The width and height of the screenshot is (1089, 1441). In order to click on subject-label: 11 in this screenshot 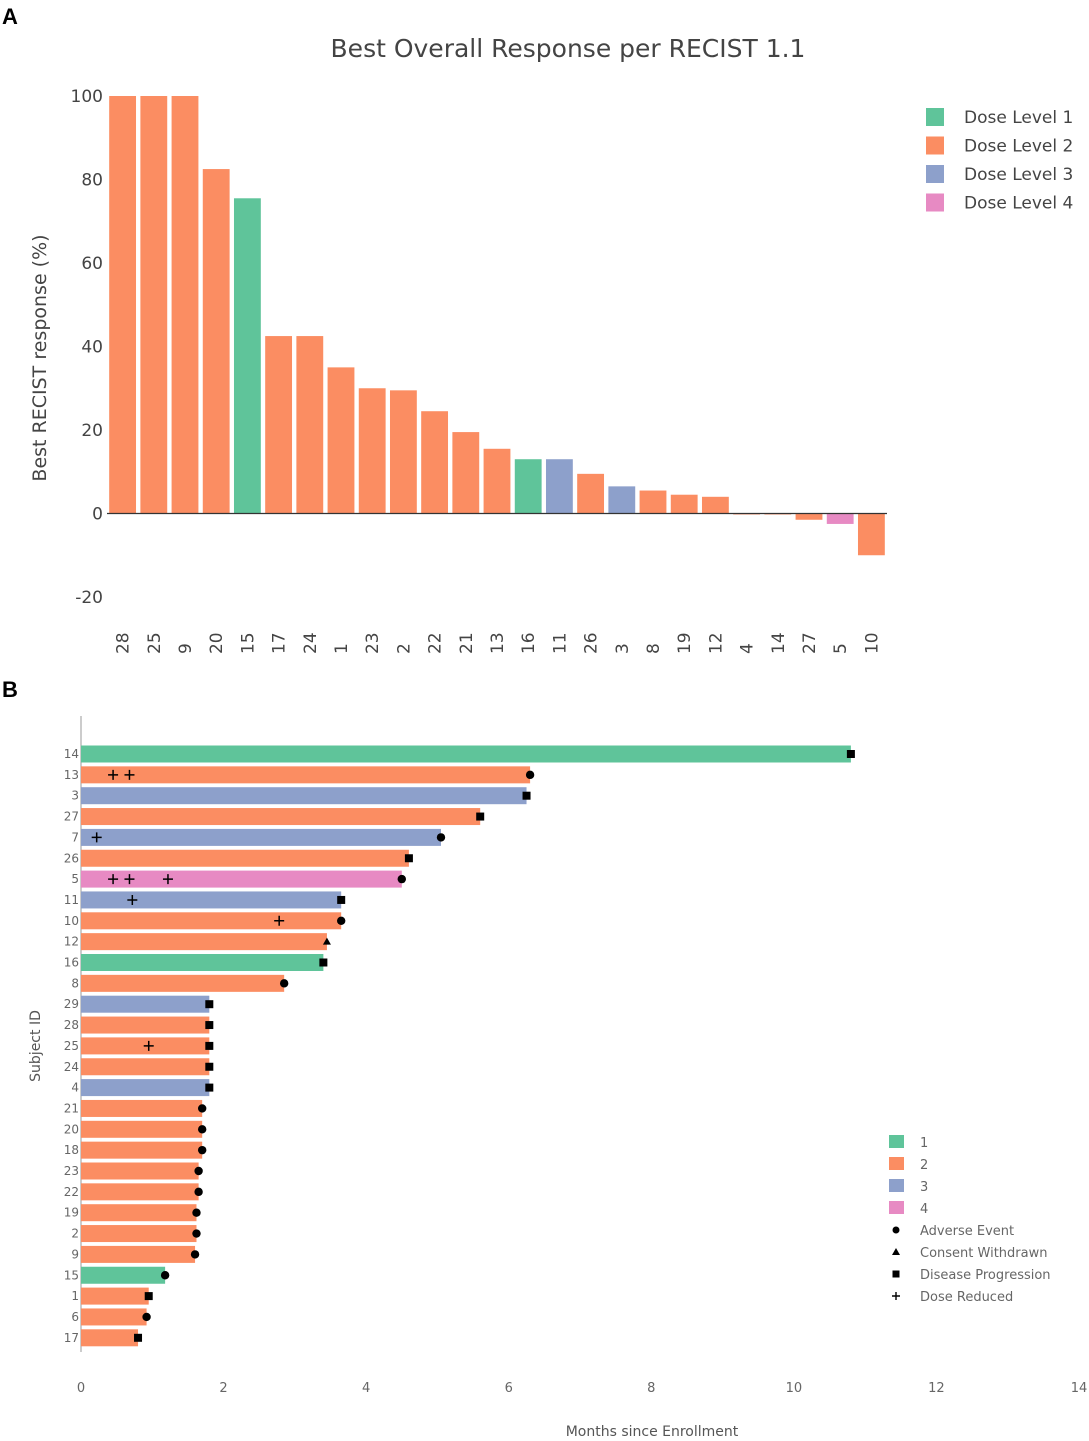, I will do `click(71, 900)`.